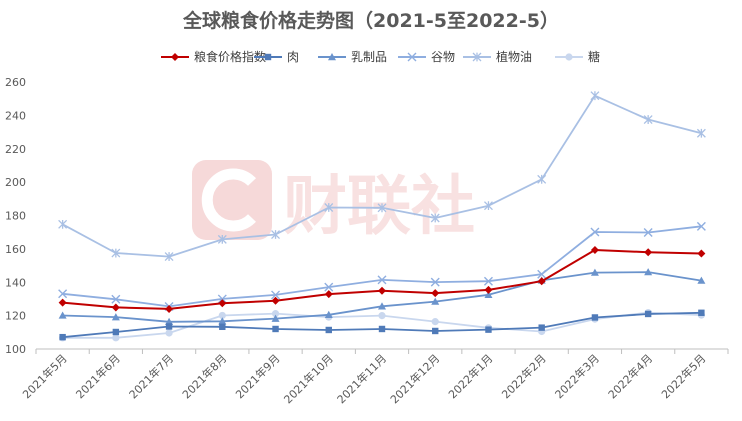  I want to click on series-糖, so click(382, 325).